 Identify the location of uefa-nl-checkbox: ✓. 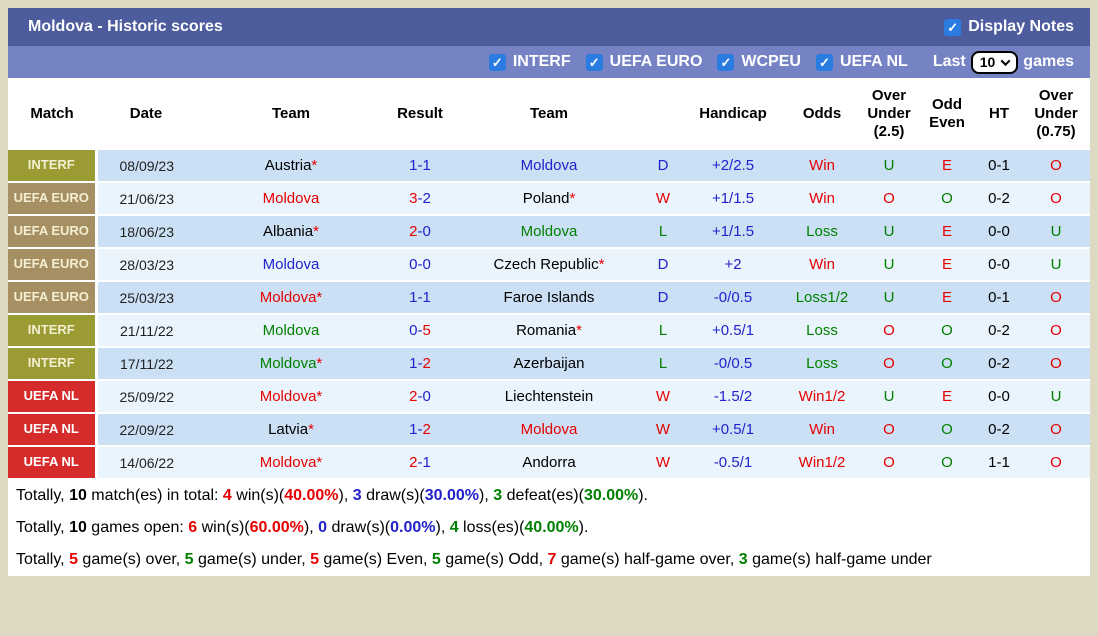
(824, 62).